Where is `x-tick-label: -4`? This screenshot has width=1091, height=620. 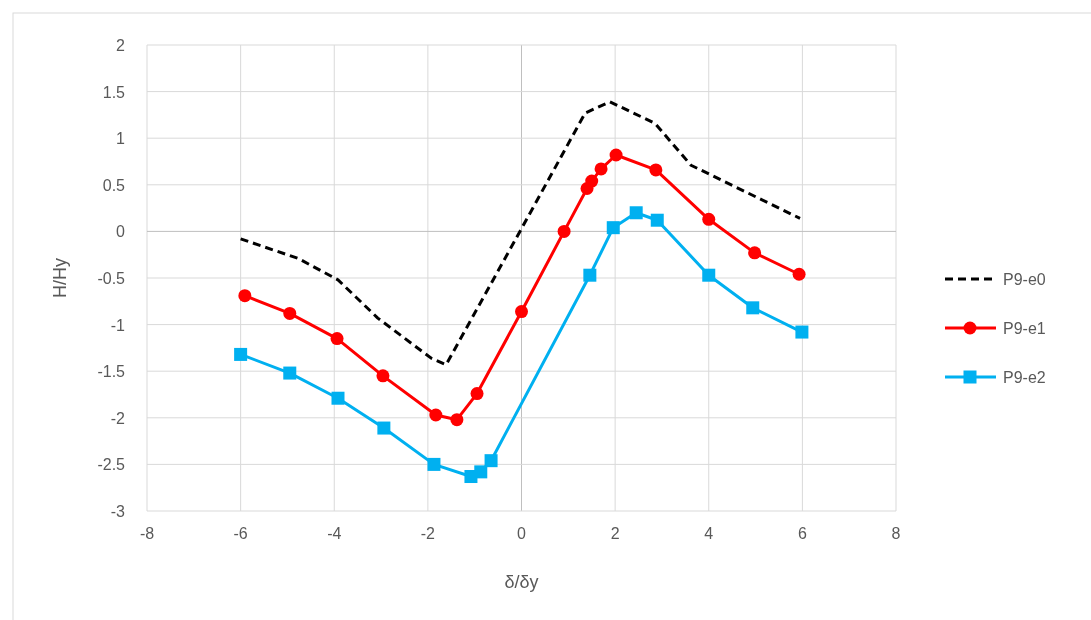 x-tick-label: -4 is located at coordinates (334, 533).